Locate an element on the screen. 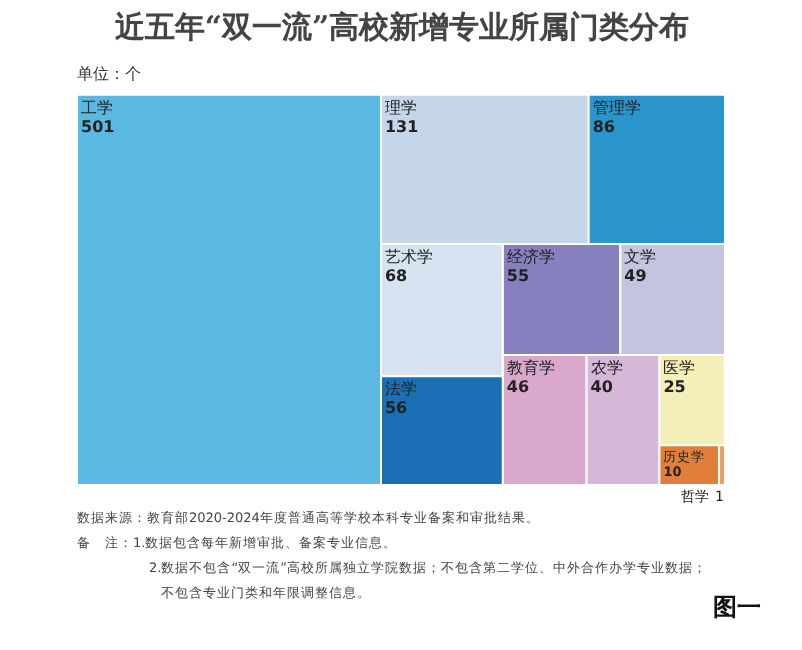 The height and width of the screenshot is (650, 802). category-label: 工学 is located at coordinates (97, 107).